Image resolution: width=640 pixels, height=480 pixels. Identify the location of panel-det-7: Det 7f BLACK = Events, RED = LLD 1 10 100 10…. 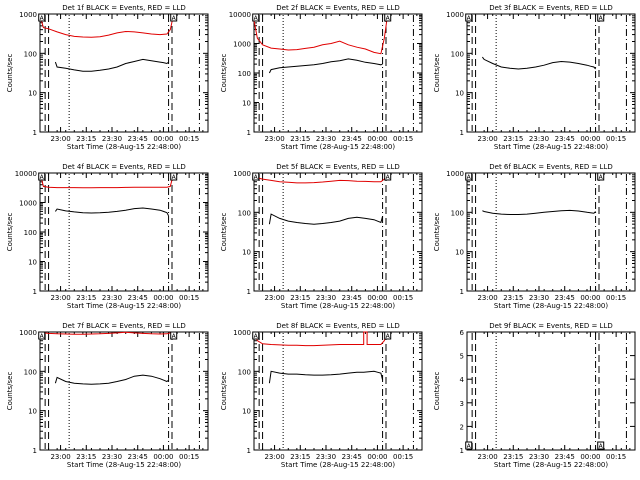
(107, 395).